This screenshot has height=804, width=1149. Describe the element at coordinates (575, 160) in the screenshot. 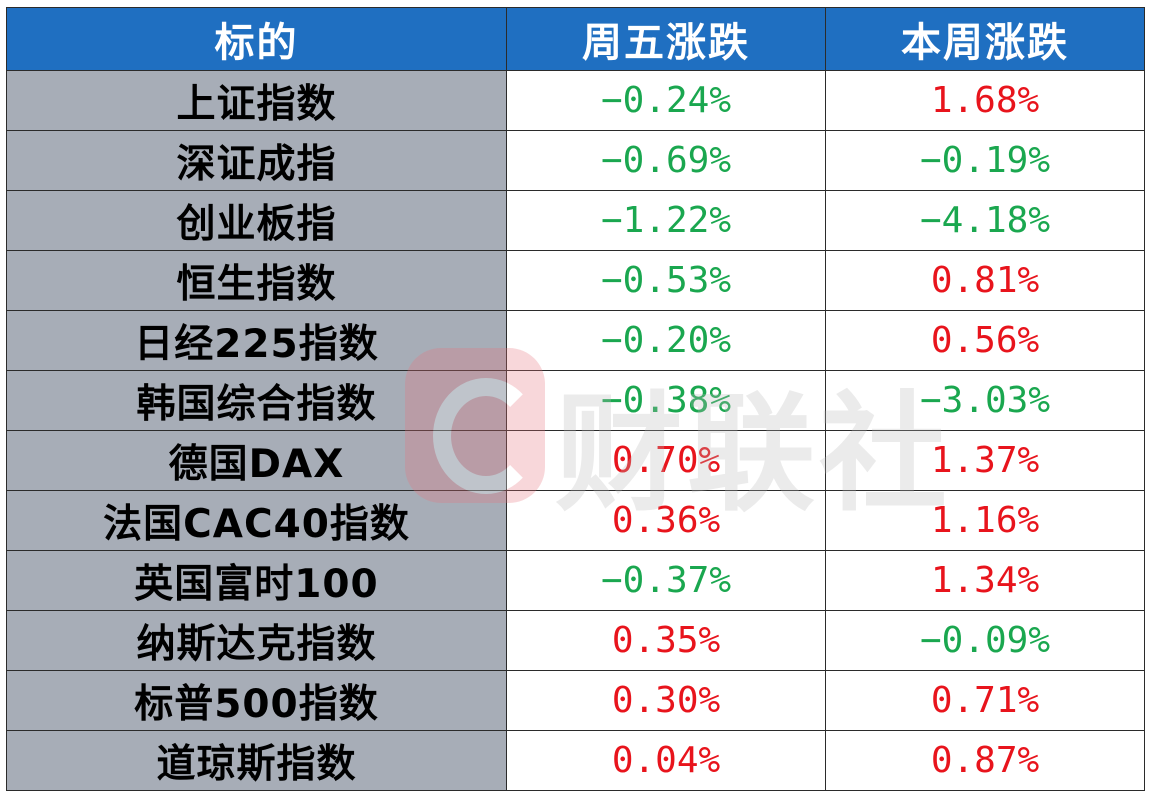

I see `table-row: 深证成指 −0.69% −0.19%` at that location.